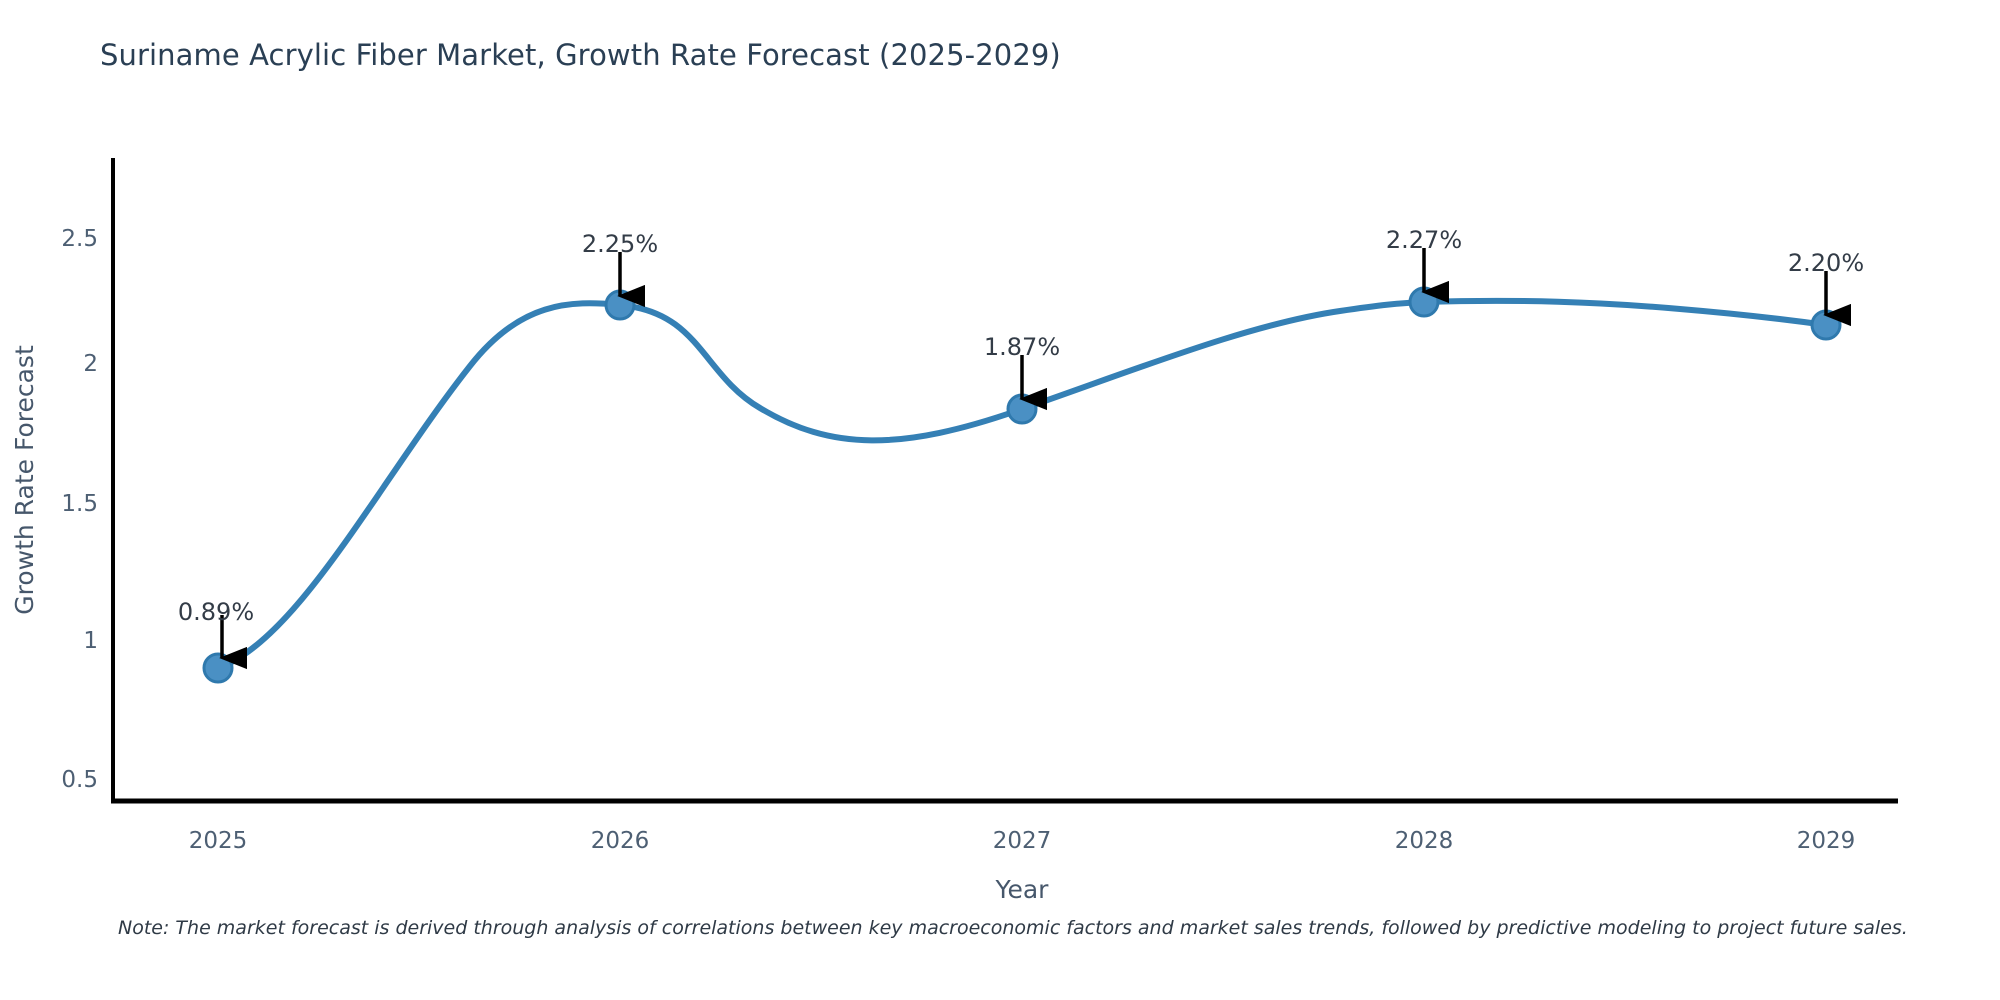 This screenshot has height=1000, width=2000. Describe the element at coordinates (79, 239) in the screenshot. I see `y-tick-label-2-5: 2.5` at that location.